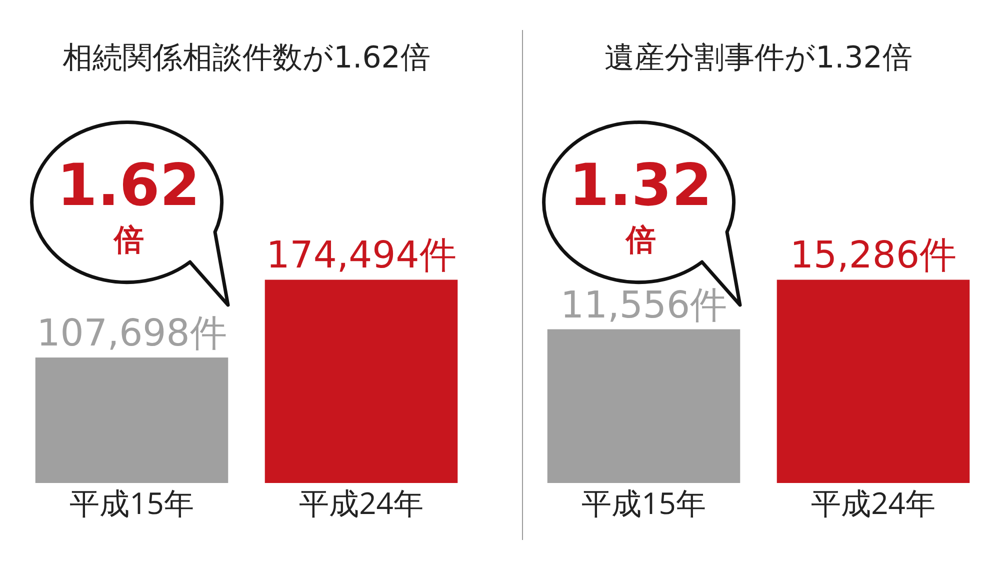 The width and height of the screenshot is (1000, 575). I want to click on text: 1.32 倍, so click(640, 204).